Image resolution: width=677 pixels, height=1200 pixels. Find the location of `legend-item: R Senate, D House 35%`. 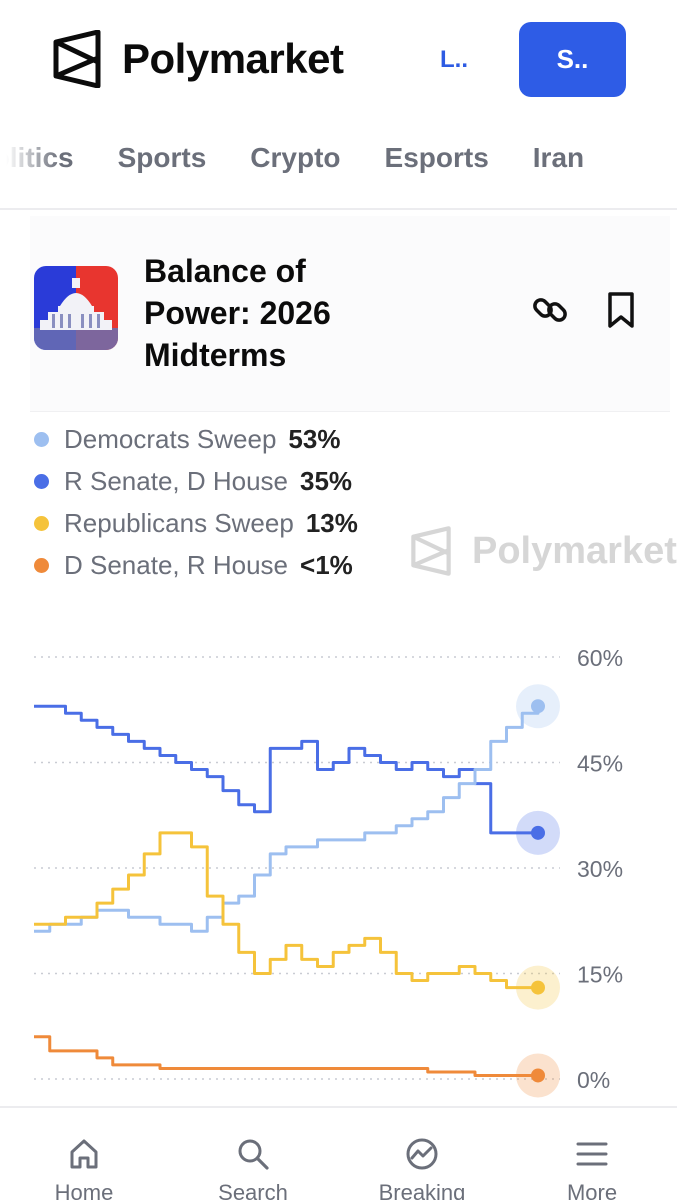

legend-item: R Senate, D House 35% is located at coordinates (196, 481).